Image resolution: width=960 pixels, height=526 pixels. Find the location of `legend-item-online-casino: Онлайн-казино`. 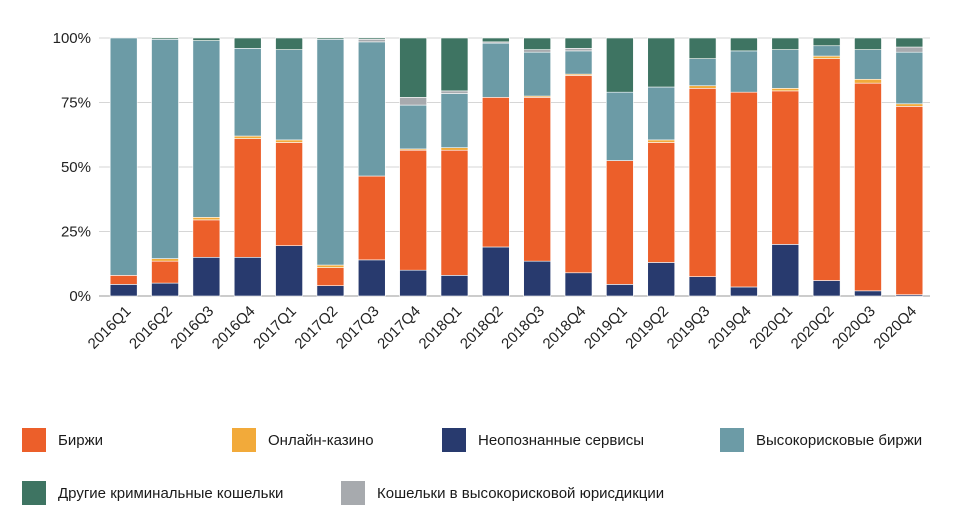

legend-item-online-casino: Онлайн-казино is located at coordinates (303, 440).